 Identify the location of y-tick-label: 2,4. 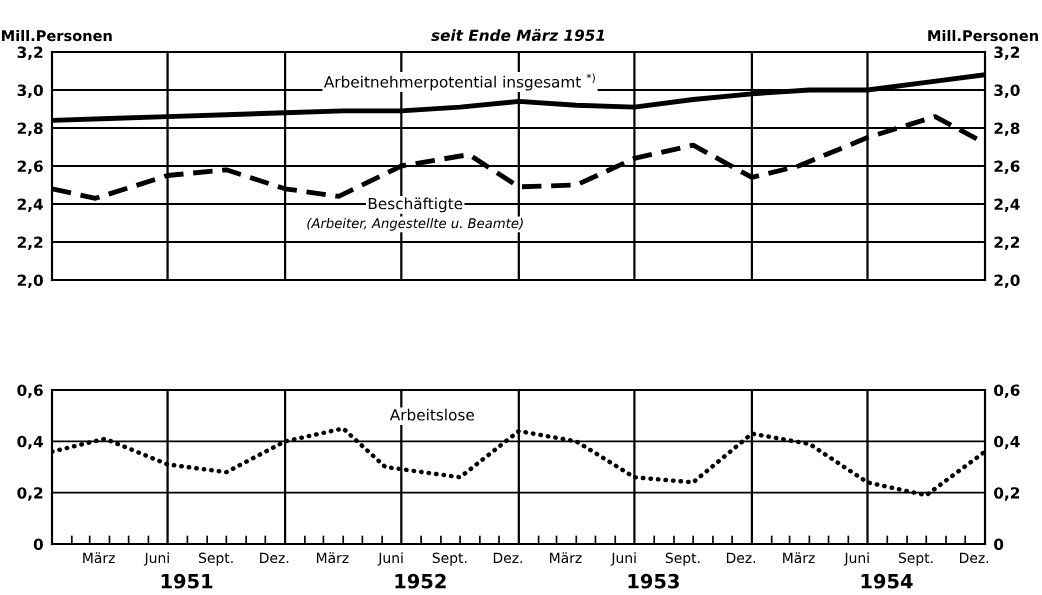
(30, 205).